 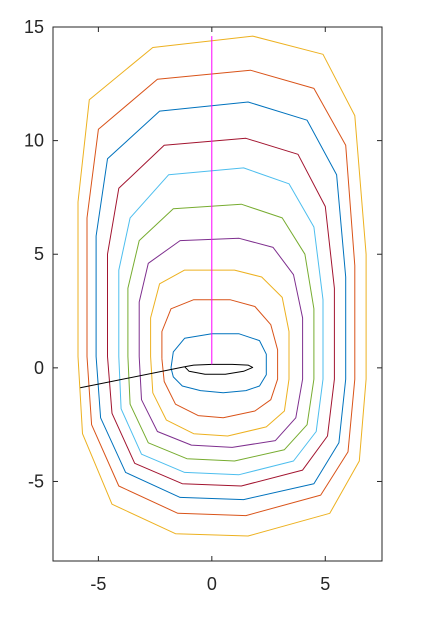 I want to click on x-tick-label: 0, so click(x=212, y=584).